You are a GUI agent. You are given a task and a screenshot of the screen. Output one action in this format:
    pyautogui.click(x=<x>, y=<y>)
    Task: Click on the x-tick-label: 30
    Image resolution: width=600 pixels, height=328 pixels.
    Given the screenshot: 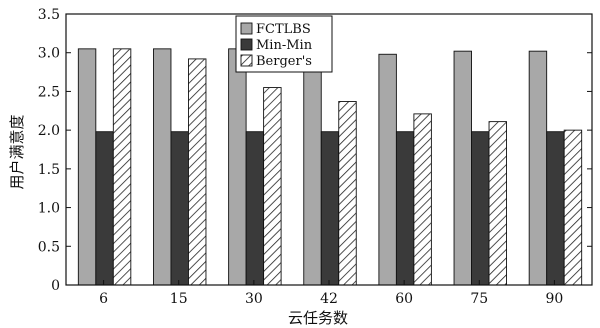 What is the action you would take?
    pyautogui.click(x=254, y=299)
    